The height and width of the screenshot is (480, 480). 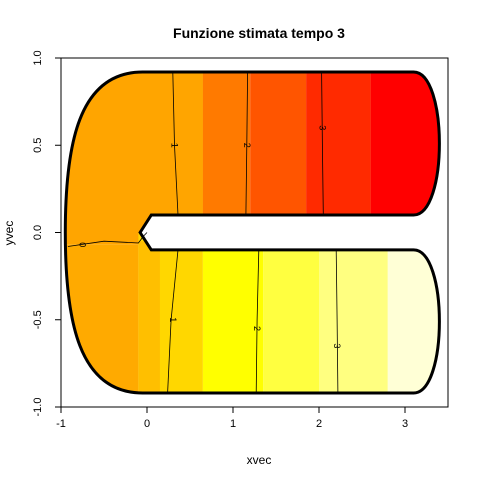 I want to click on x-tick-label-3: 2, so click(x=319, y=424).